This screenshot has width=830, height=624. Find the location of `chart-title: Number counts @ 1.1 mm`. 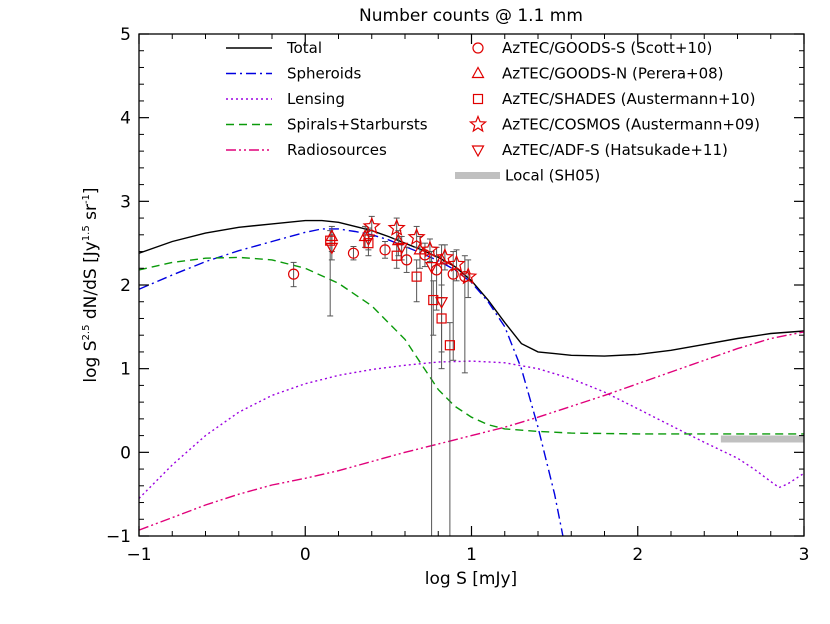

chart-title: Number counts @ 1.1 mm is located at coordinates (471, 16).